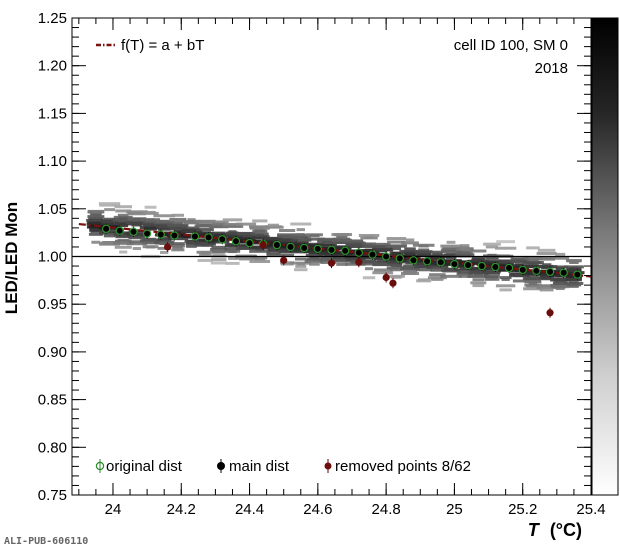 Image resolution: width=620 pixels, height=548 pixels. I want to click on fit-legend-label: f(T) = a + bT, so click(162, 45).